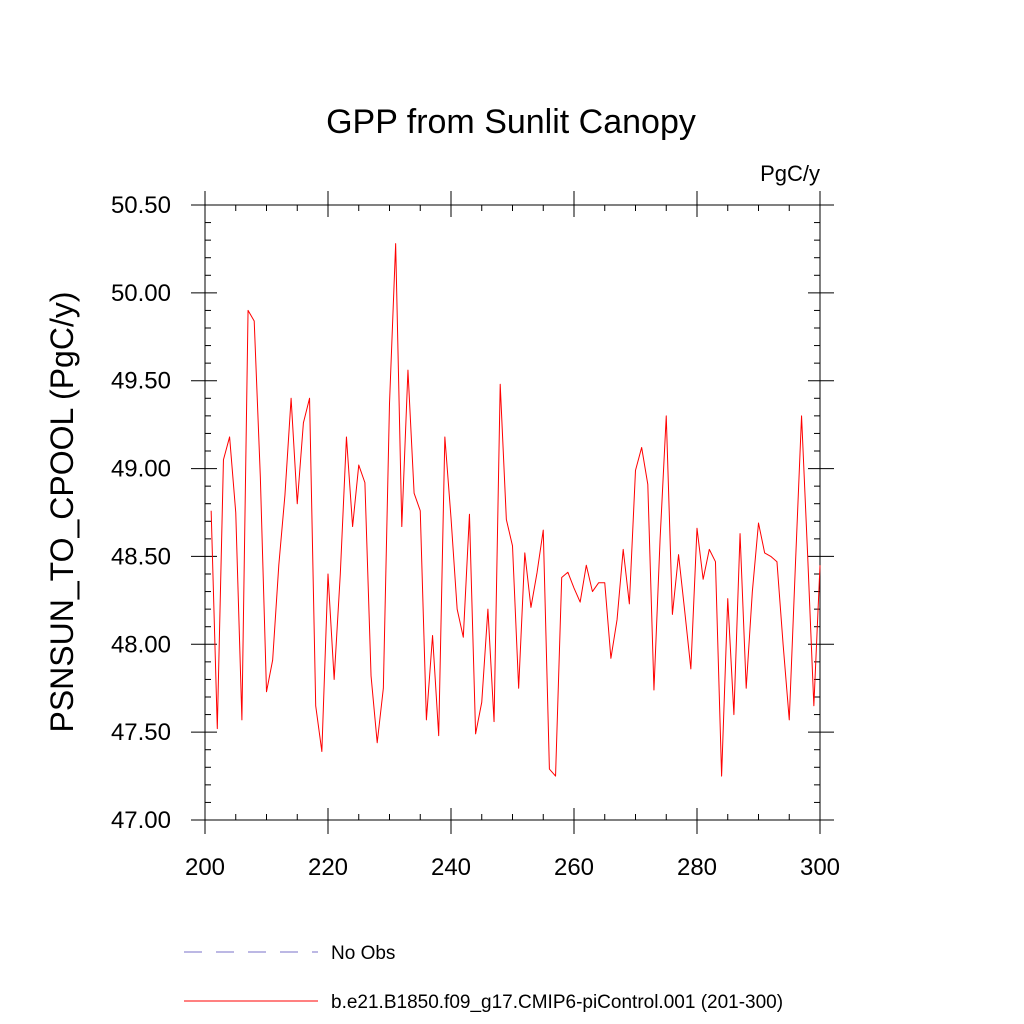 This screenshot has width=1024, height=1024. Describe the element at coordinates (820, 867) in the screenshot. I see `x-tick-label: 300` at that location.